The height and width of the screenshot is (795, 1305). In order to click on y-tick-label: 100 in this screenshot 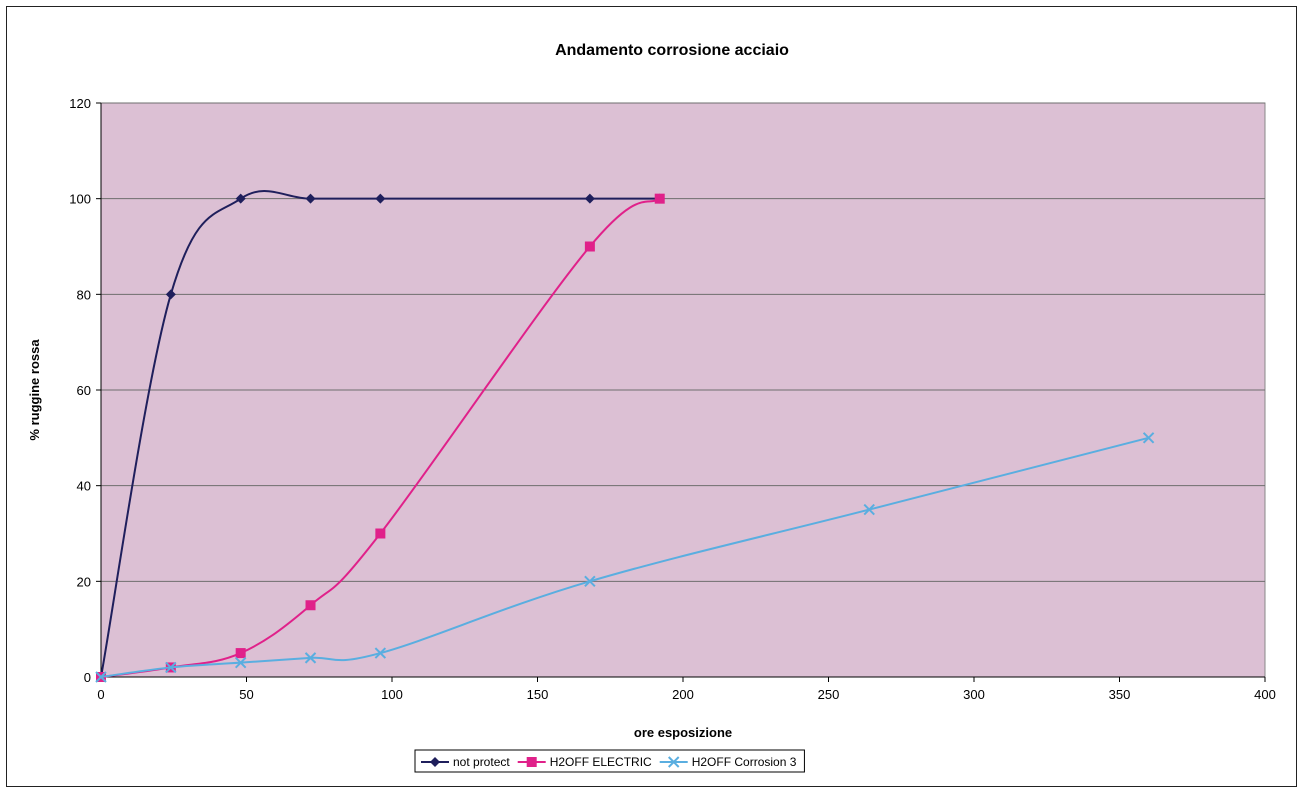, I will do `click(80, 199)`.